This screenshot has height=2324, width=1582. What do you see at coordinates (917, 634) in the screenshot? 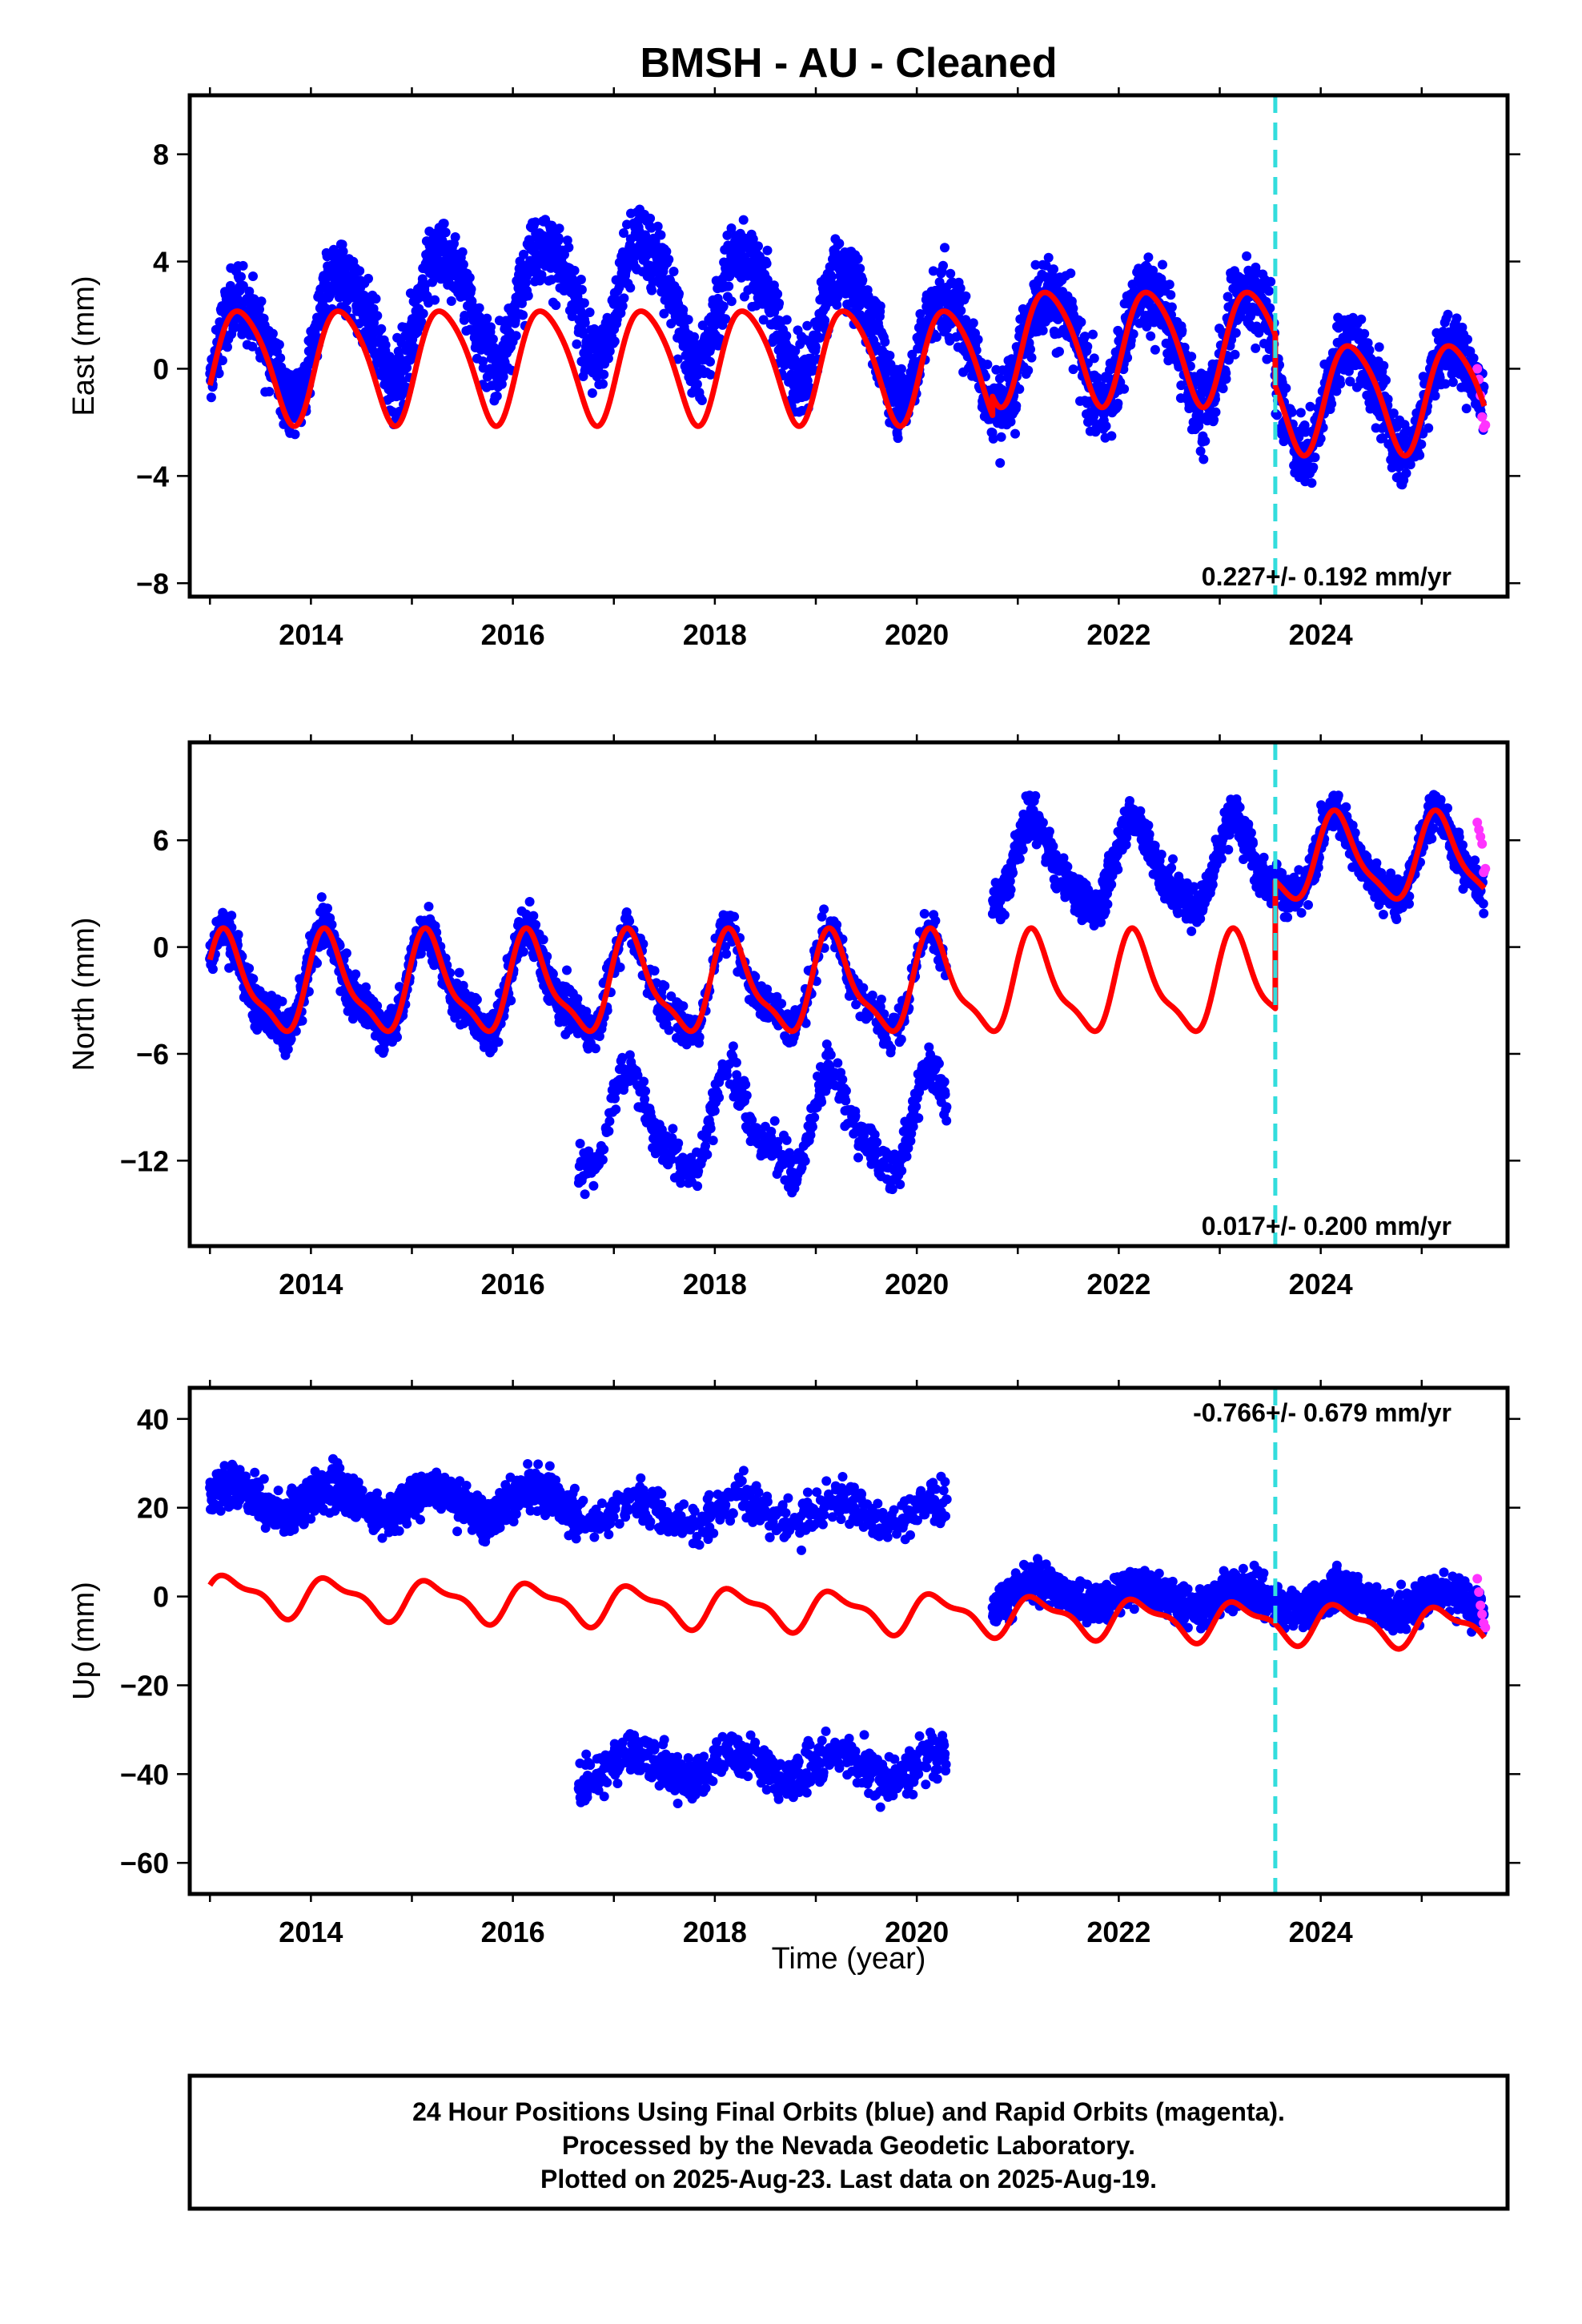
I see `x-tick-label: 2020` at bounding box center [917, 634].